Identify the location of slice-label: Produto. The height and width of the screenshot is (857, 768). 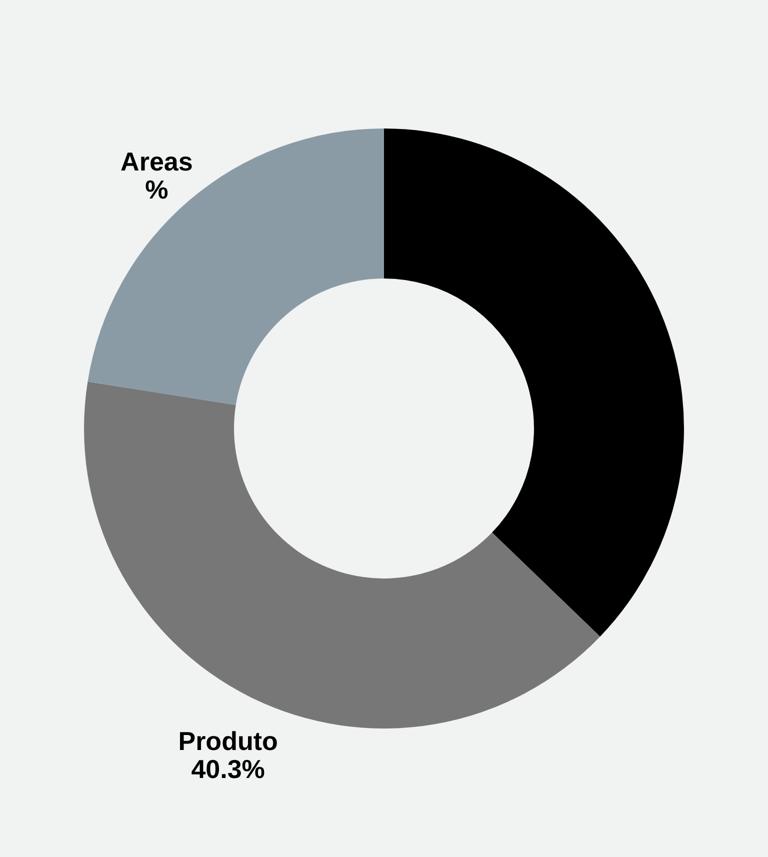
(228, 741).